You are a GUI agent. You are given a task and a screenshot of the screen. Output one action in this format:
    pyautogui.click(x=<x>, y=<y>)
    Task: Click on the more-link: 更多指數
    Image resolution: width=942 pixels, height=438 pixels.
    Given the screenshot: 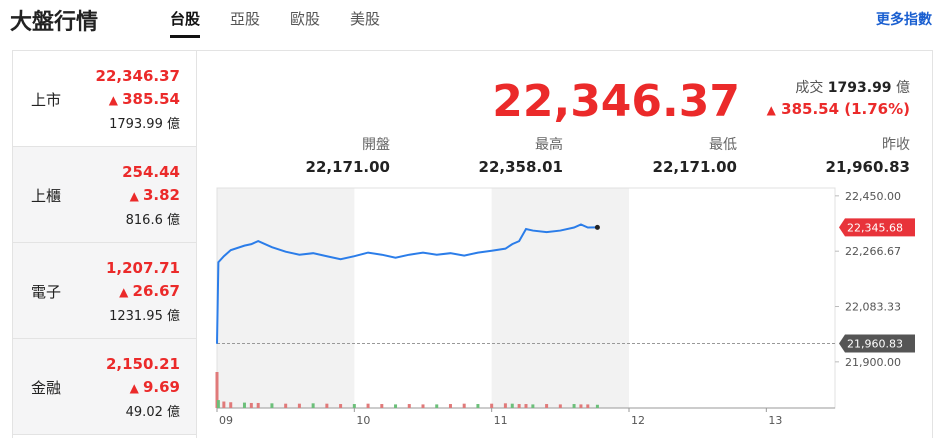 What is the action you would take?
    pyautogui.click(x=904, y=20)
    